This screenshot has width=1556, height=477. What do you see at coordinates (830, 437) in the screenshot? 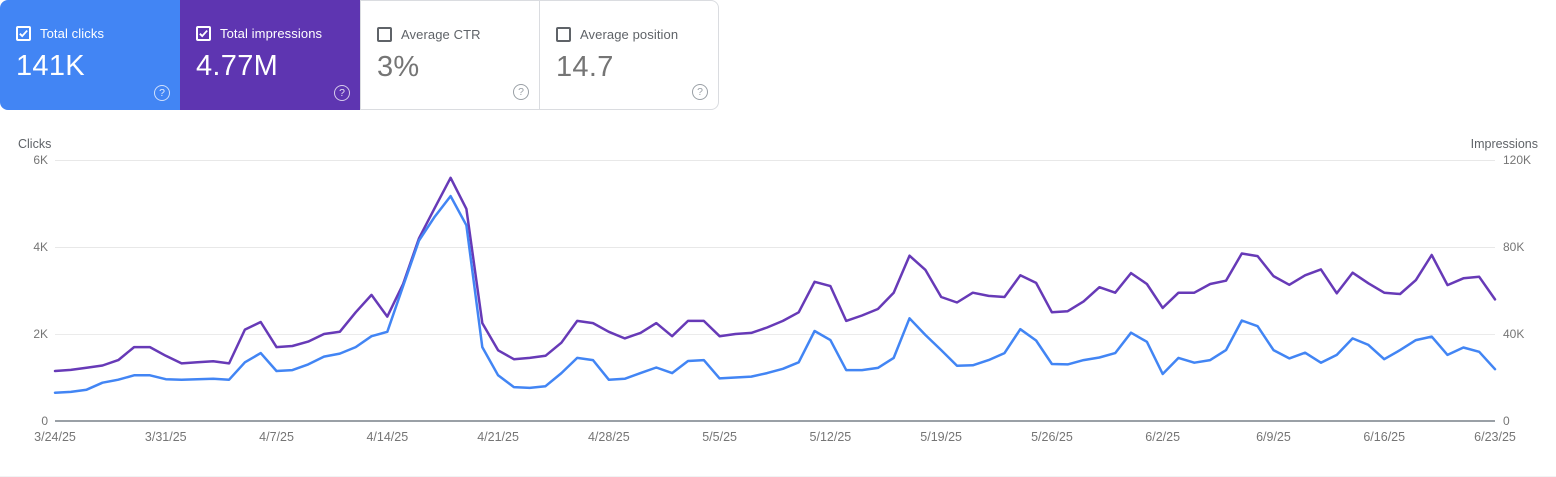
I see `x-tick-label: 5/12/25` at bounding box center [830, 437].